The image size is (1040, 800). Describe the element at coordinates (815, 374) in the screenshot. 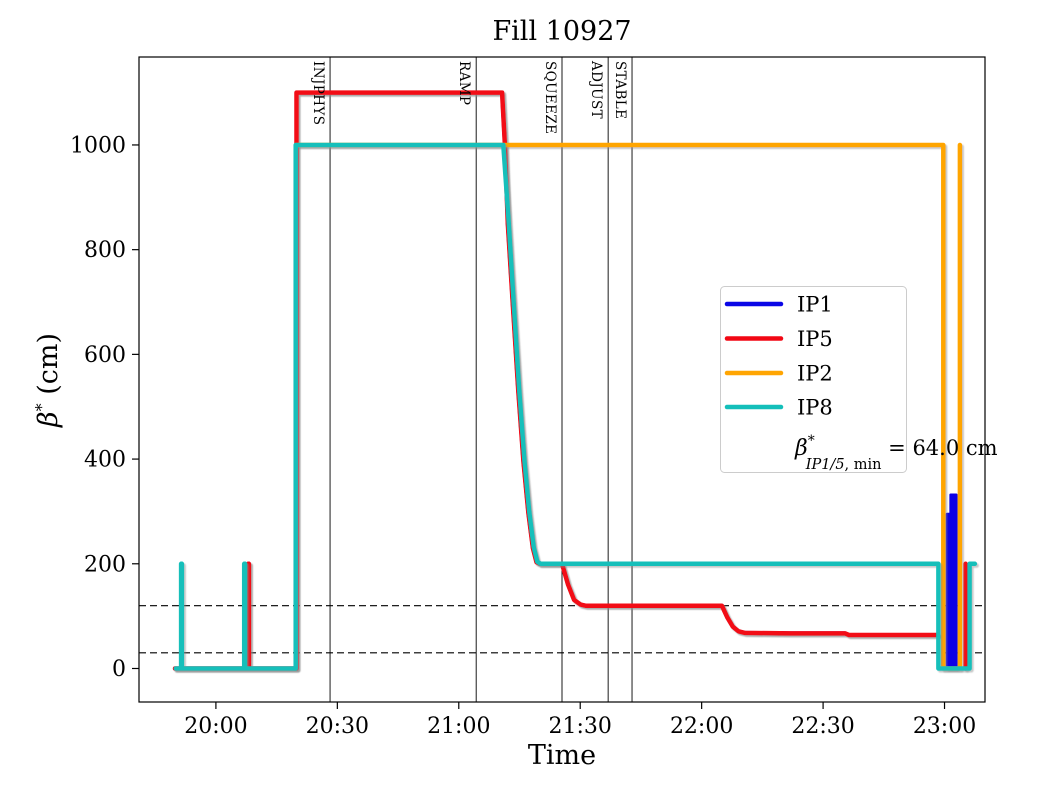

I see `legend-label-IP2: IP2` at that location.